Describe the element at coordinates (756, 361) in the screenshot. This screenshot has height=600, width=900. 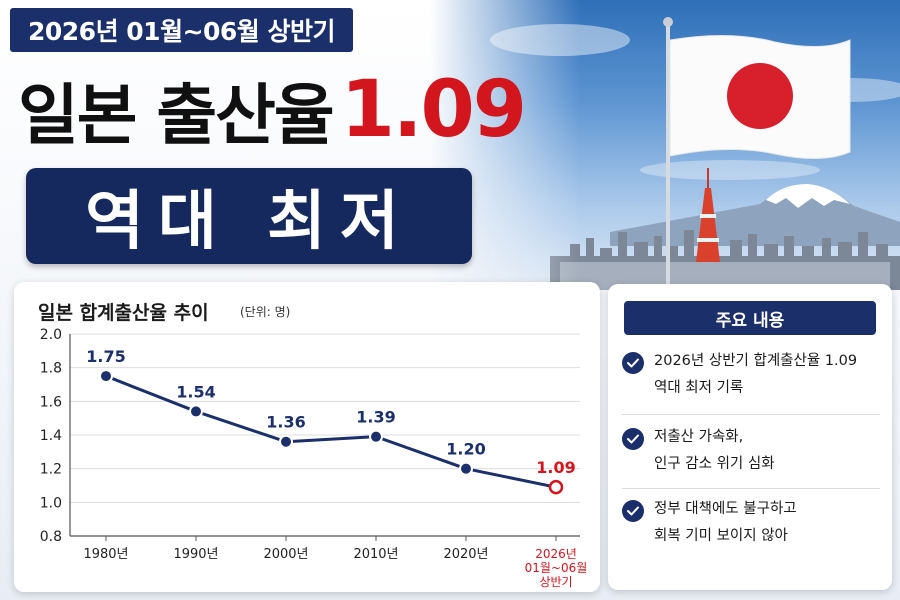
I see `key-point-line: 2026년 상반기 합계출산율 1.09` at that location.